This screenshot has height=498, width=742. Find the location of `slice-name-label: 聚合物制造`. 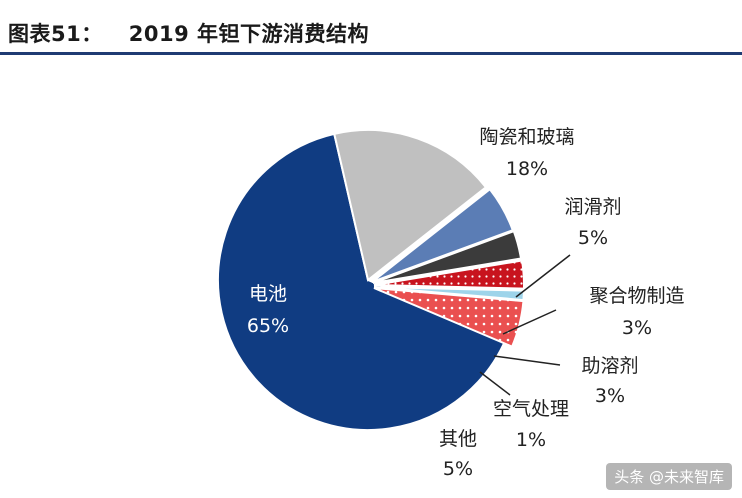

slice-name-label: 聚合物制造 is located at coordinates (636, 296).